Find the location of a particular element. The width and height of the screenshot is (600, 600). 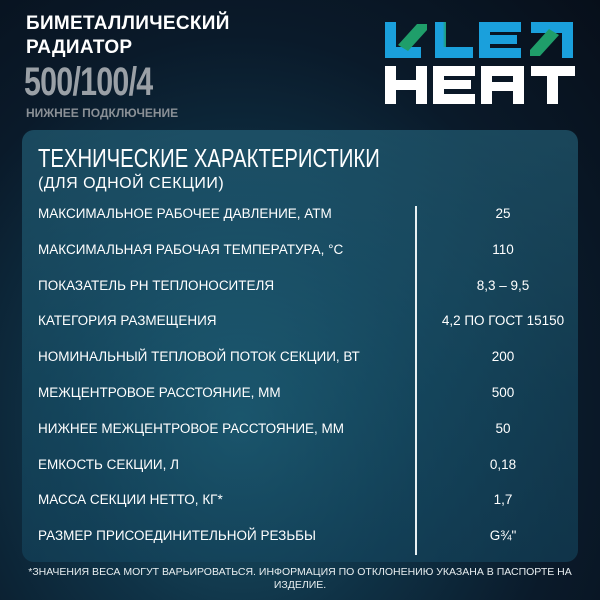

logo-heat is located at coordinates (480, 85).